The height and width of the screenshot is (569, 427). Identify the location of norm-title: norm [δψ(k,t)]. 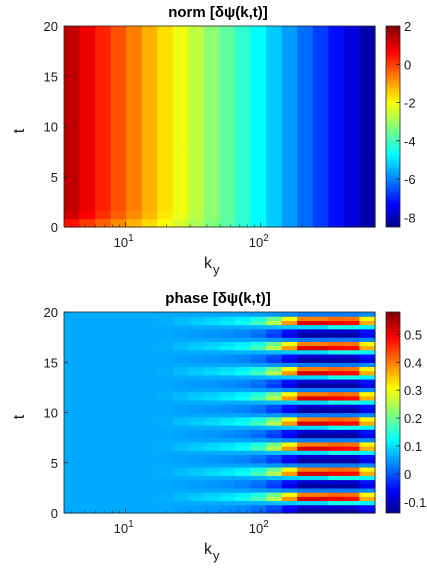
(218, 12).